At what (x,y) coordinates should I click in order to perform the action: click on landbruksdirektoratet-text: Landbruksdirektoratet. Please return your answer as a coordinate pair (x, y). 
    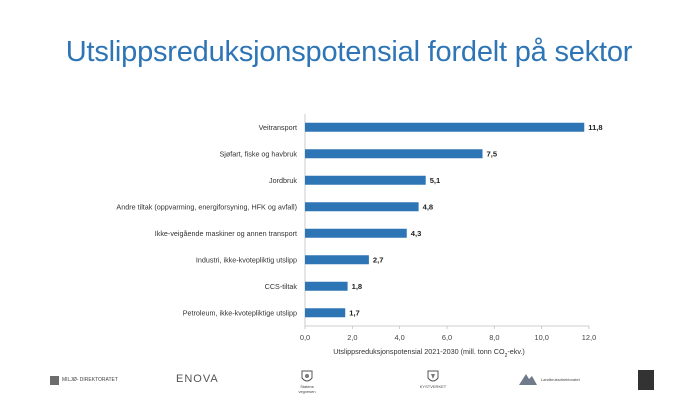
    Looking at the image, I should click on (560, 379).